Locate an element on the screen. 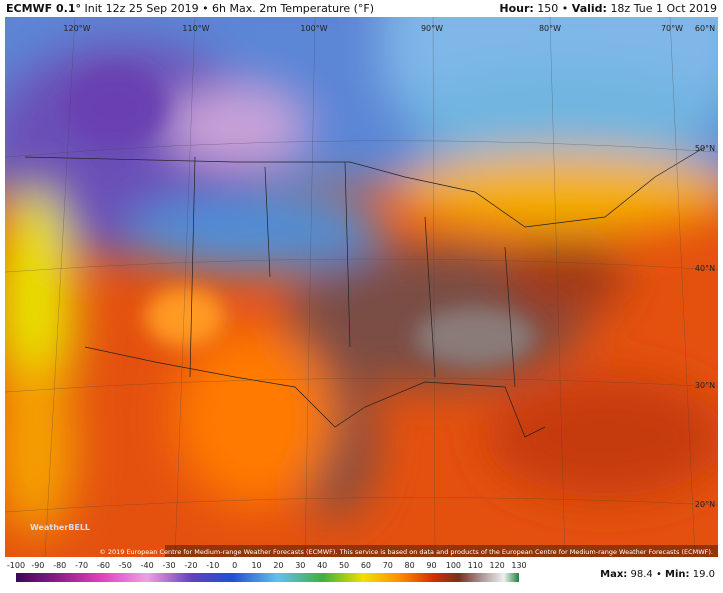  max-value: 98.4 is located at coordinates (641, 574).